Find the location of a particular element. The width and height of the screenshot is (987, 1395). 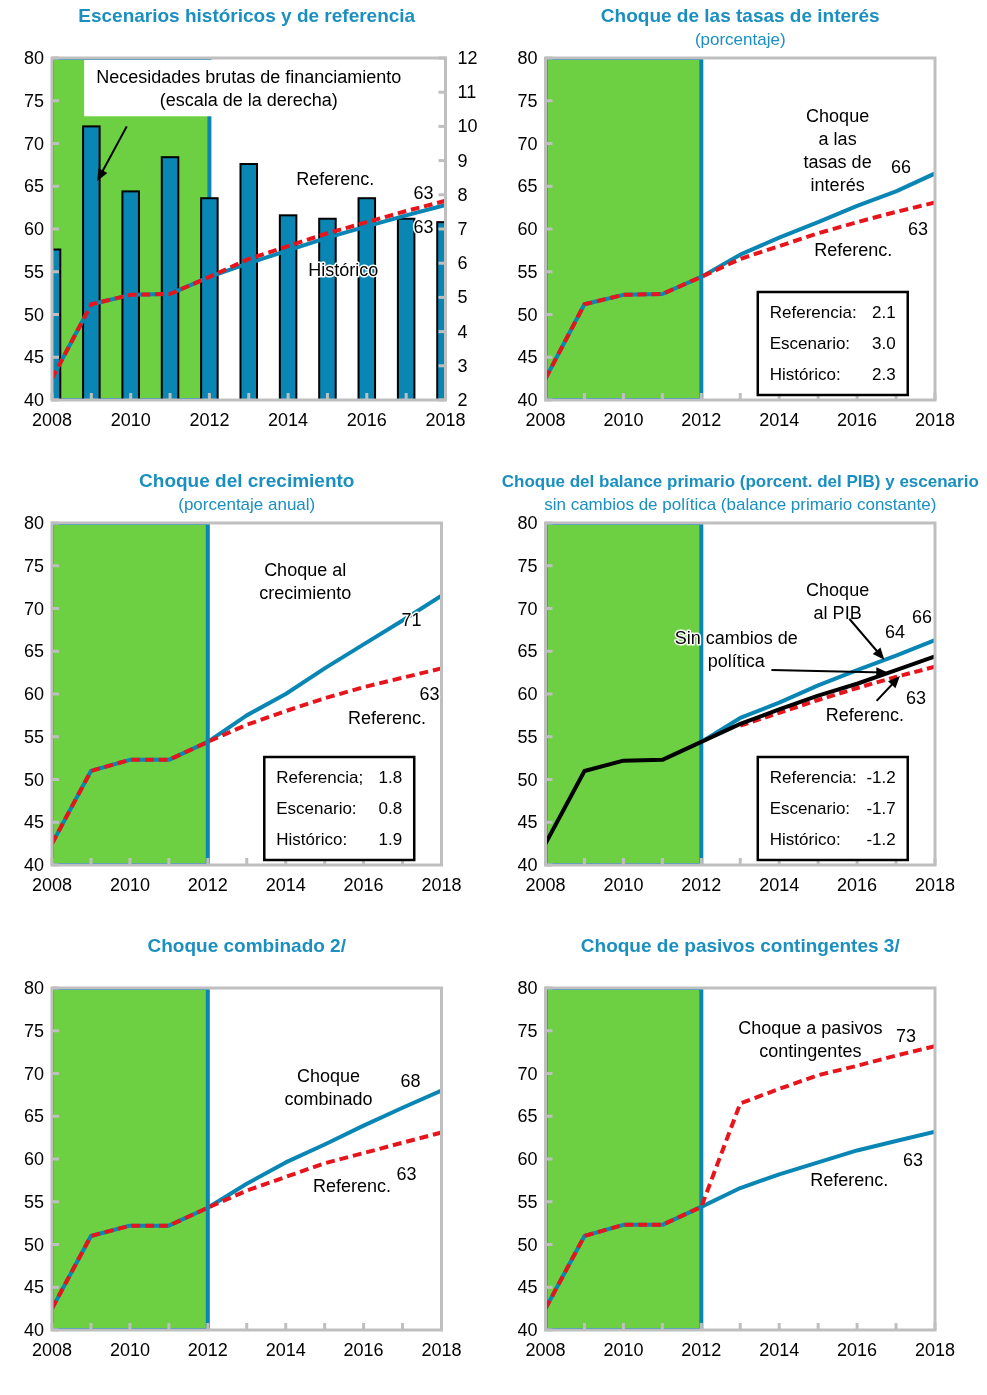

annotation: Referencia: -1.2 is located at coordinates (832, 777).